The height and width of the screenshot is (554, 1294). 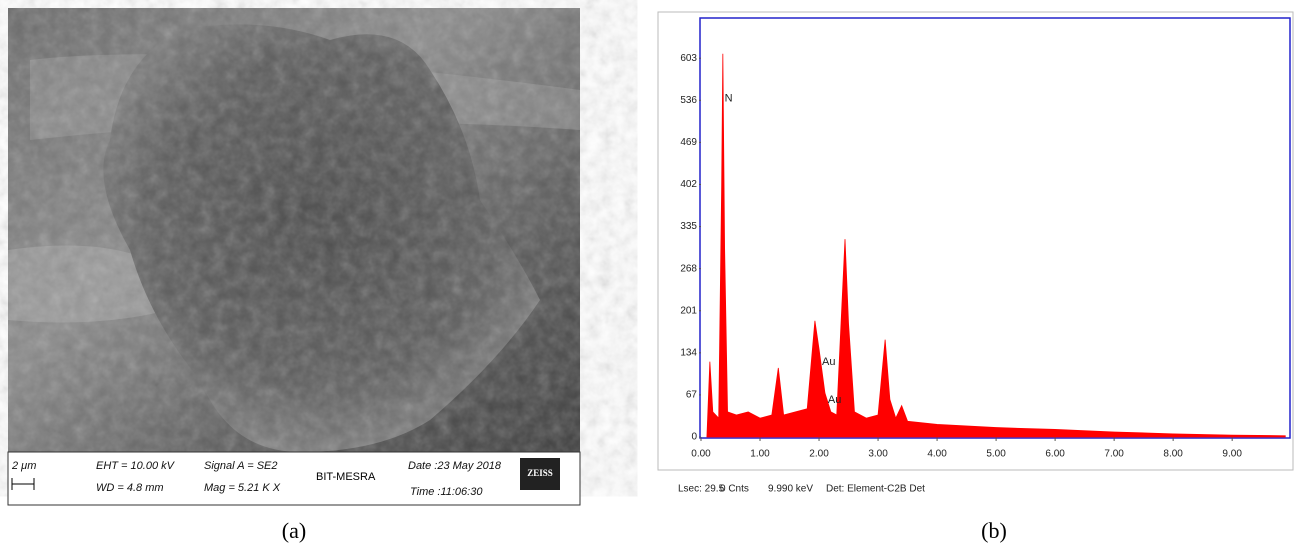 What do you see at coordinates (996, 454) in the screenshot?
I see `x-tick-label: 5.00` at bounding box center [996, 454].